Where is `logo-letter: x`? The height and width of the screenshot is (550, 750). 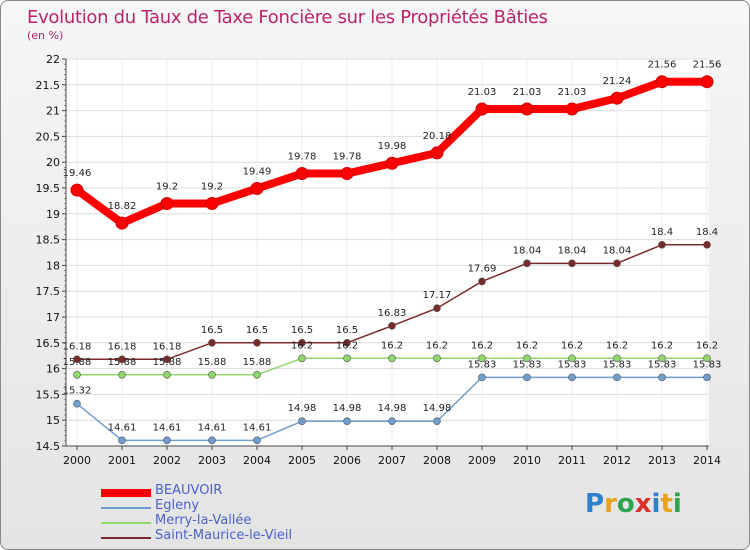 logo-letter: x is located at coordinates (643, 504).